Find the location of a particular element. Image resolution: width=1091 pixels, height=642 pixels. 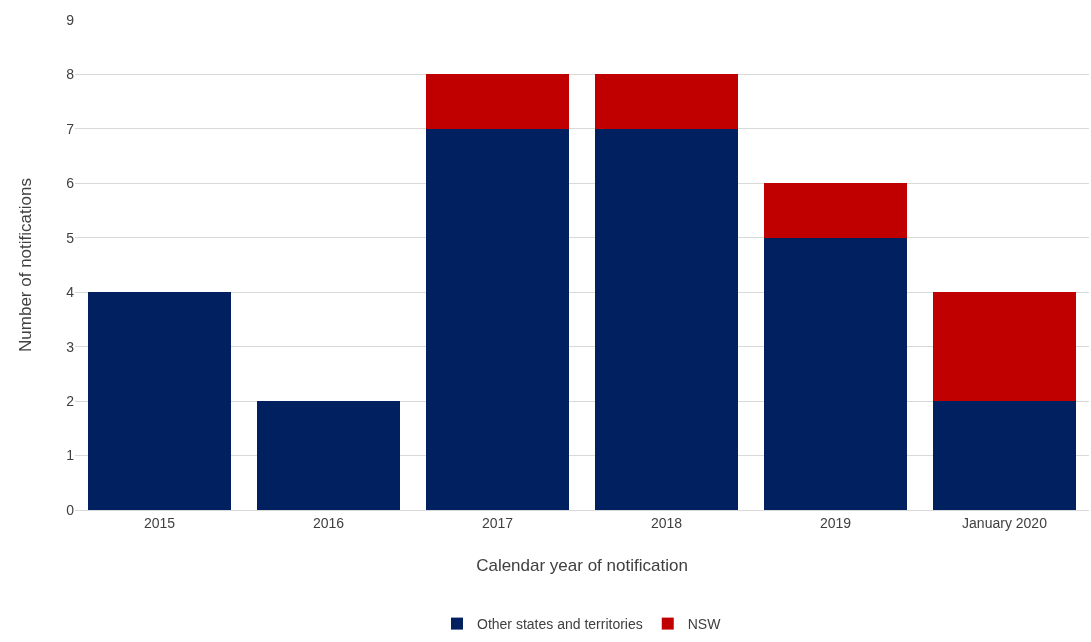

x-tick-label: 2017 is located at coordinates (497, 522).